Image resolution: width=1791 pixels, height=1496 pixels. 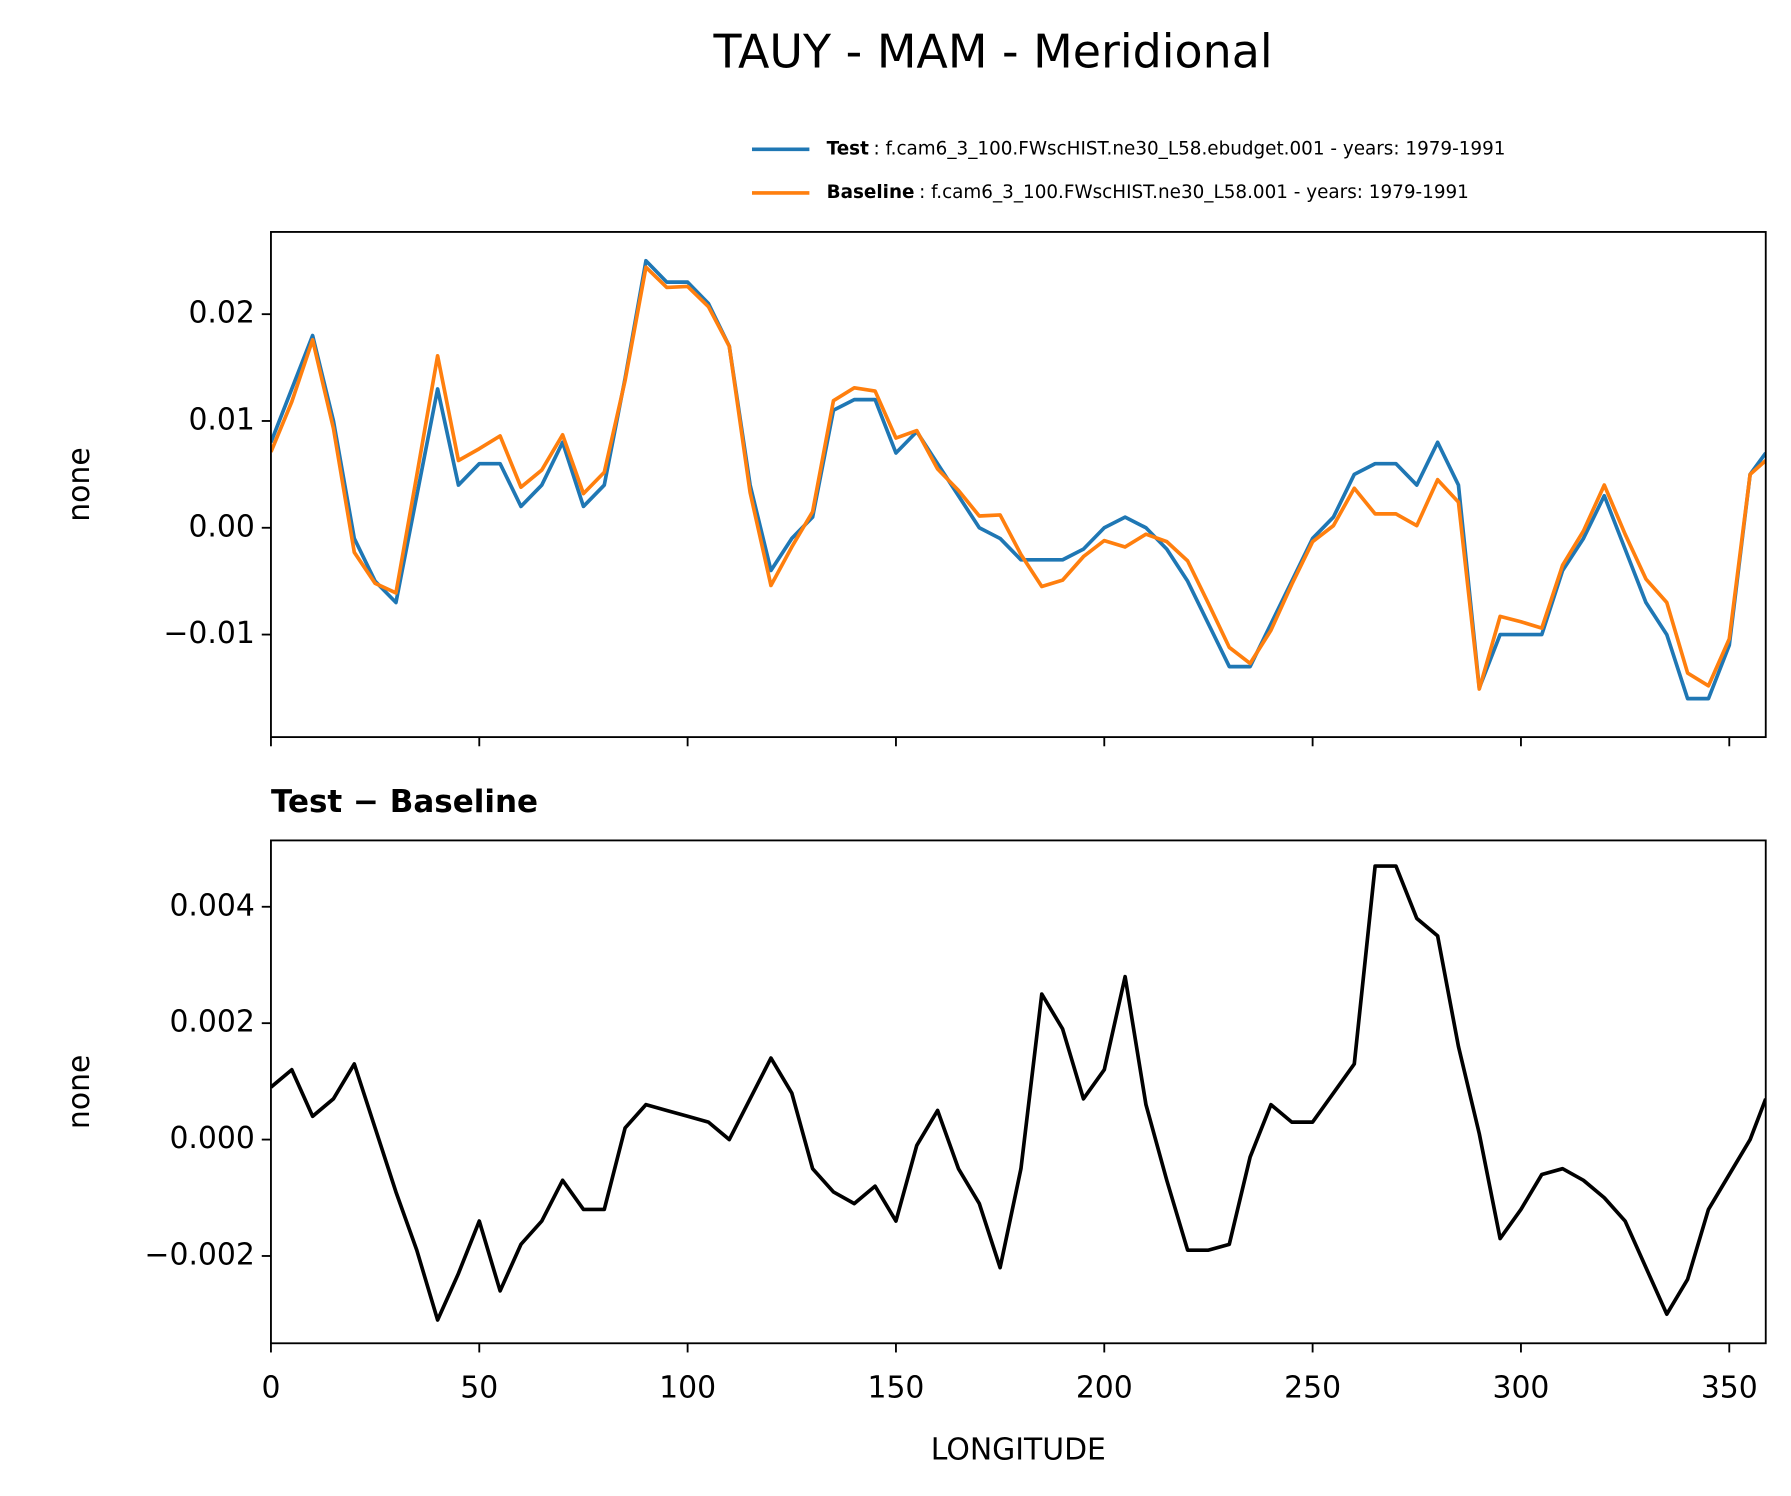 I want to click on y-tick-label: 0.004, so click(x=211, y=905).